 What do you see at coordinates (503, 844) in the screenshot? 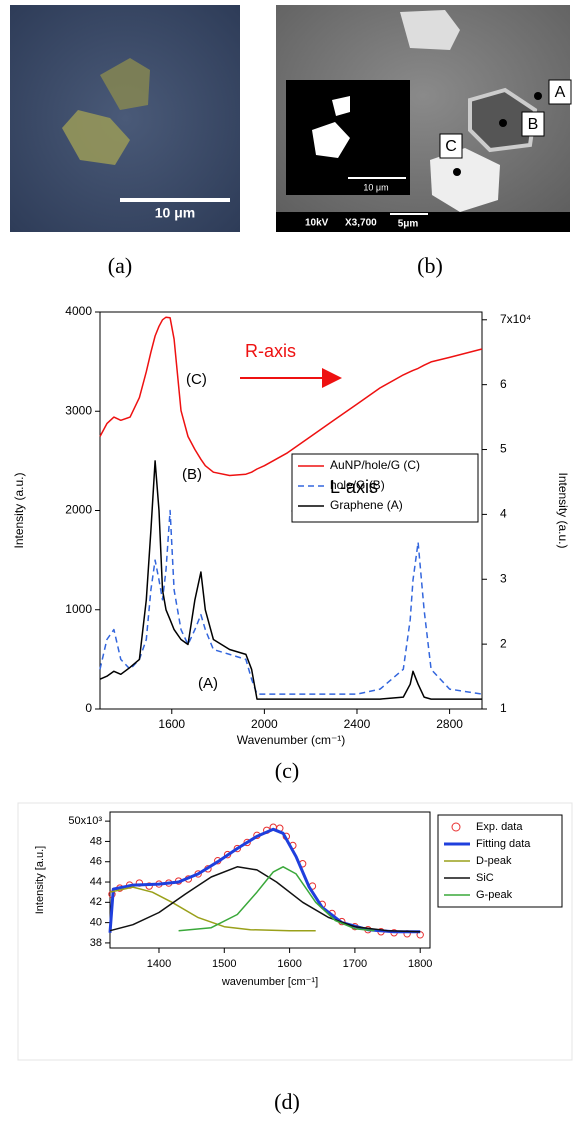
I see `legend-label: Fitting data` at bounding box center [503, 844].